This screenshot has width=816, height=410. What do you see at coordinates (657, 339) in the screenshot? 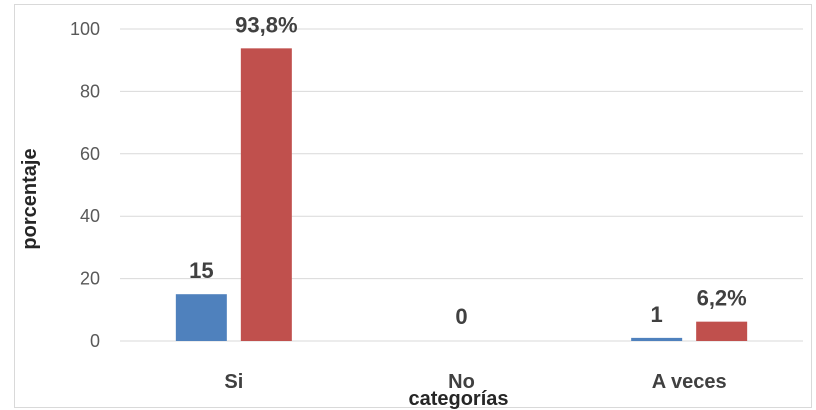
I see `bar-1-a-veces` at bounding box center [657, 339].